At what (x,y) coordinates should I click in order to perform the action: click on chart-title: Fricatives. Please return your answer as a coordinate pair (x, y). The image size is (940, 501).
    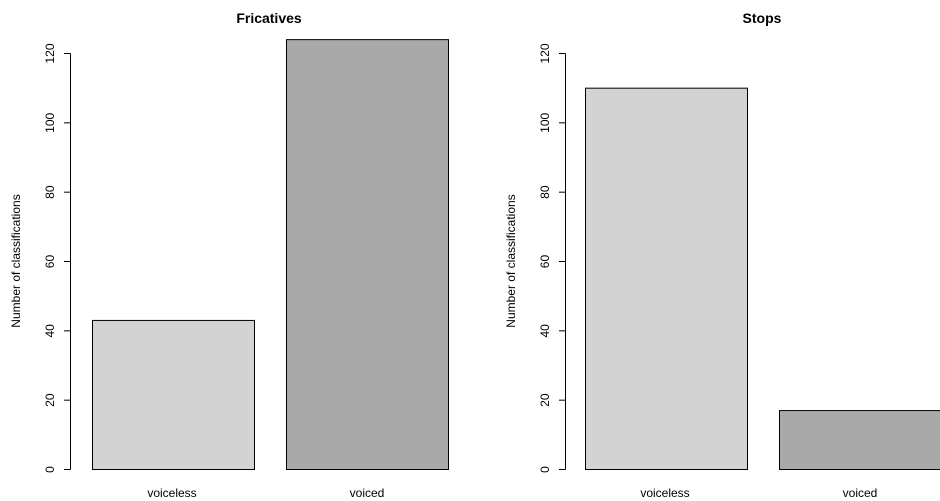
    Looking at the image, I should click on (269, 18).